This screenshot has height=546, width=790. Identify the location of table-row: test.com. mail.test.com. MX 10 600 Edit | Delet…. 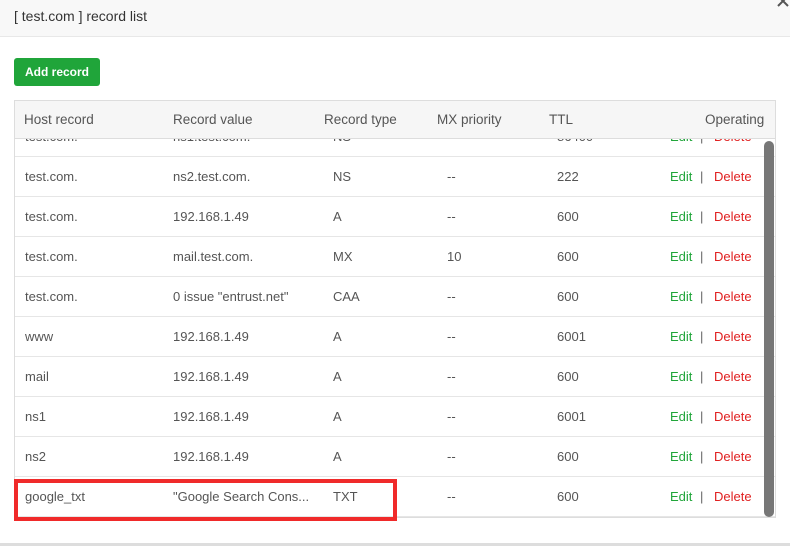
(395, 257).